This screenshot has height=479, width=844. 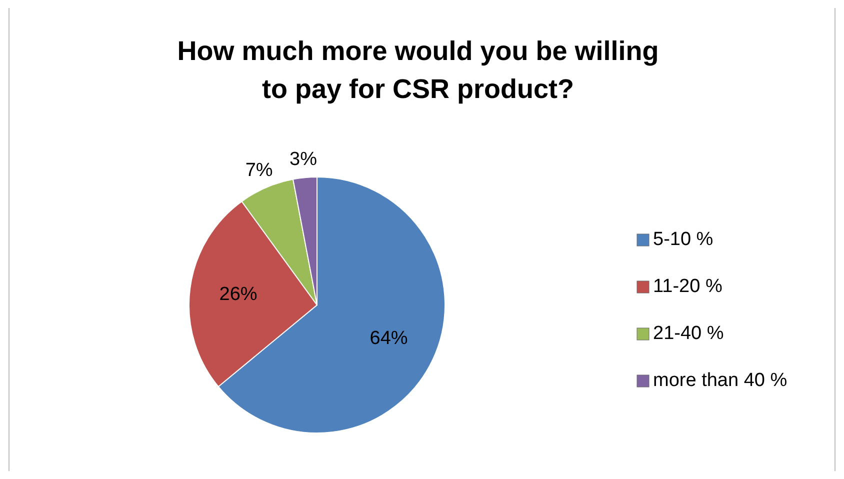 I want to click on chart-title: How much more would you be willing to pay for CSR product?, so click(x=418, y=70).